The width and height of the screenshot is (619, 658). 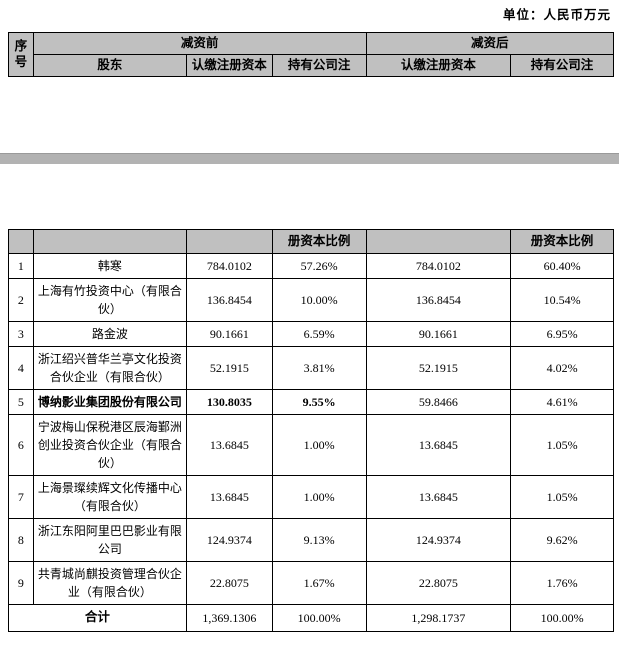 I want to click on table-row: 3 路金波 90.1661 6.59% 90.1661 6.95%, so click(x=311, y=333).